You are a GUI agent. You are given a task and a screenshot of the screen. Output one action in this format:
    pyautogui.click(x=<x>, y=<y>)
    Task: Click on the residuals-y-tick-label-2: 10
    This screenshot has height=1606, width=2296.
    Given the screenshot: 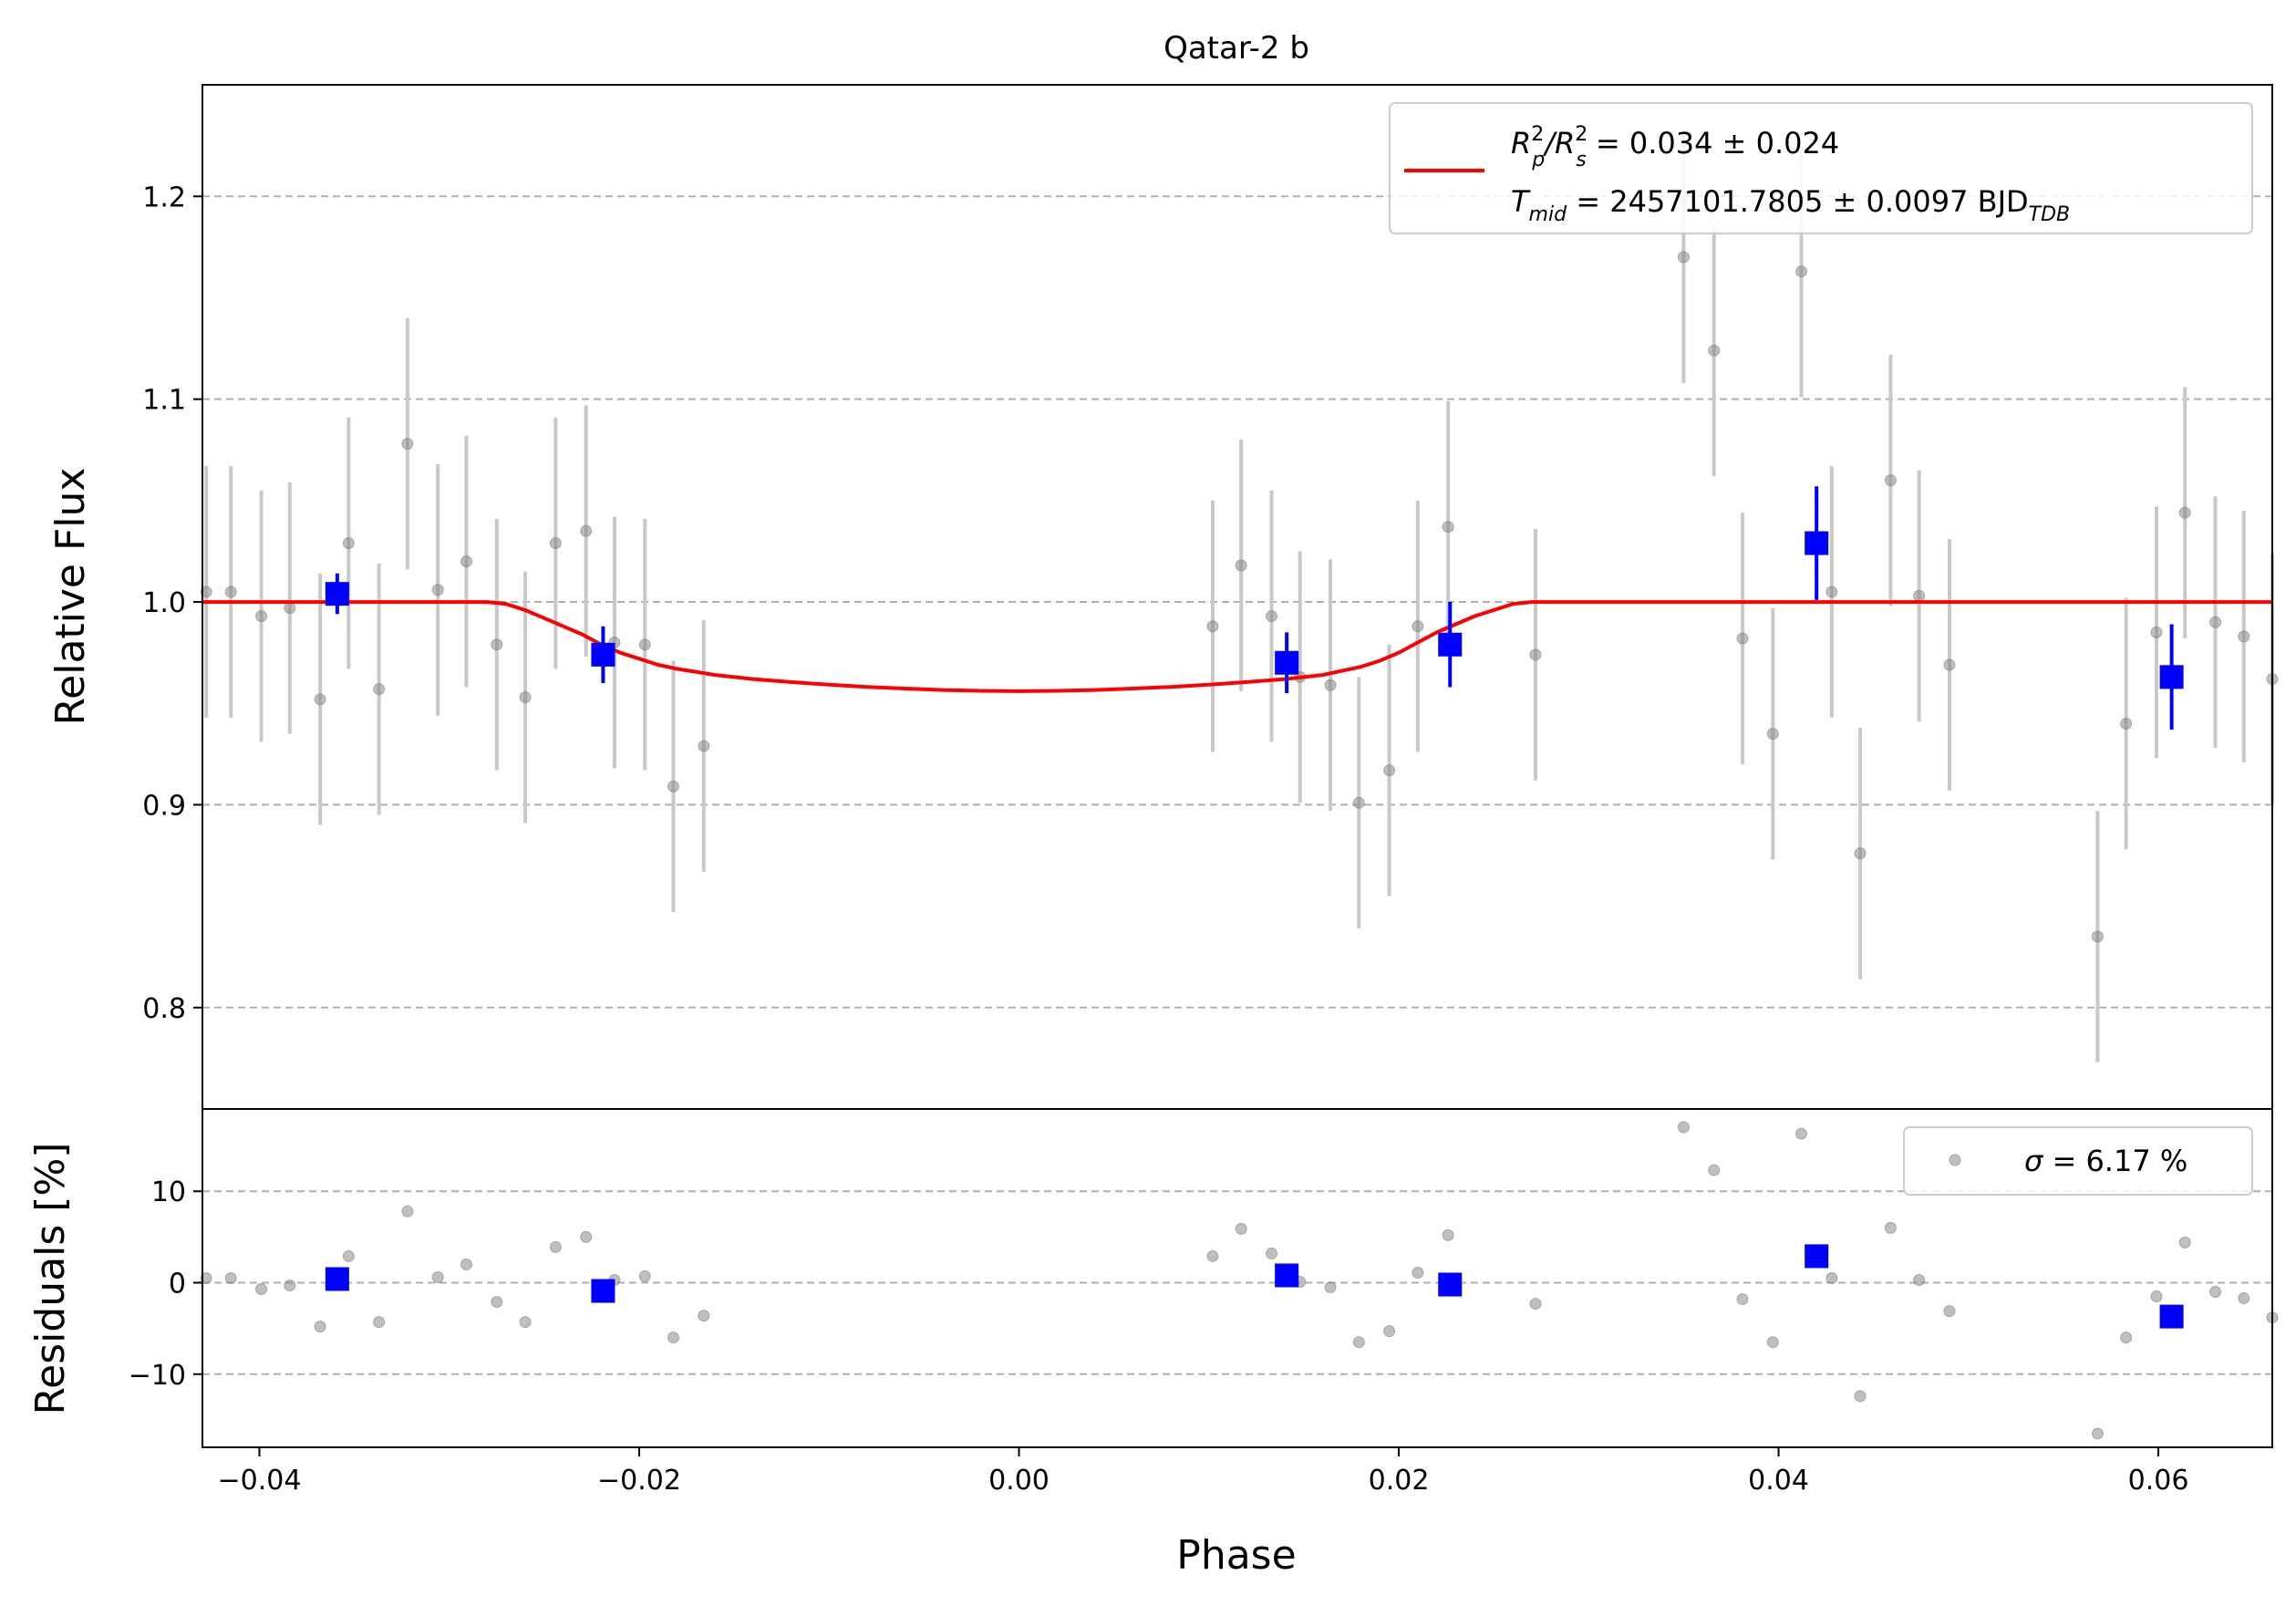 What is the action you would take?
    pyautogui.click(x=168, y=1192)
    